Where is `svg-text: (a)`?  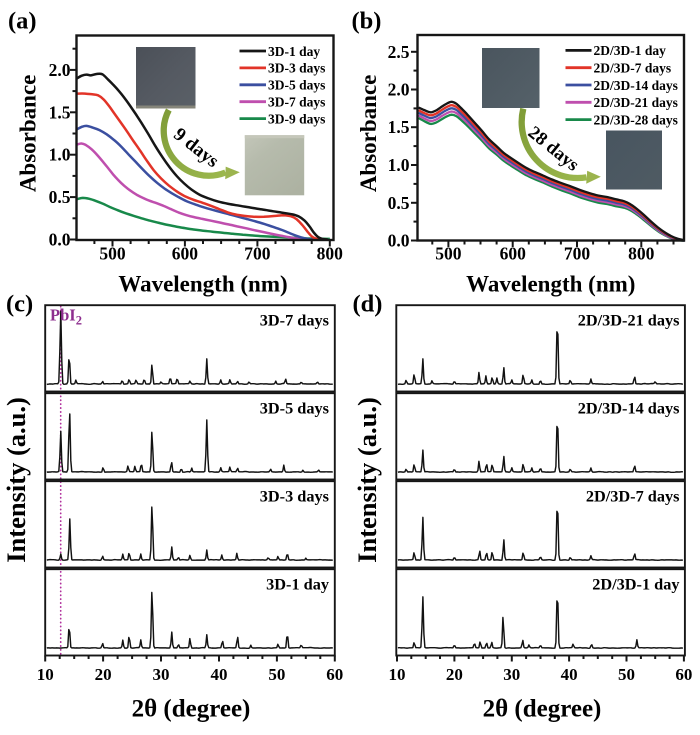
svg-text: (a) is located at coordinates (22, 20).